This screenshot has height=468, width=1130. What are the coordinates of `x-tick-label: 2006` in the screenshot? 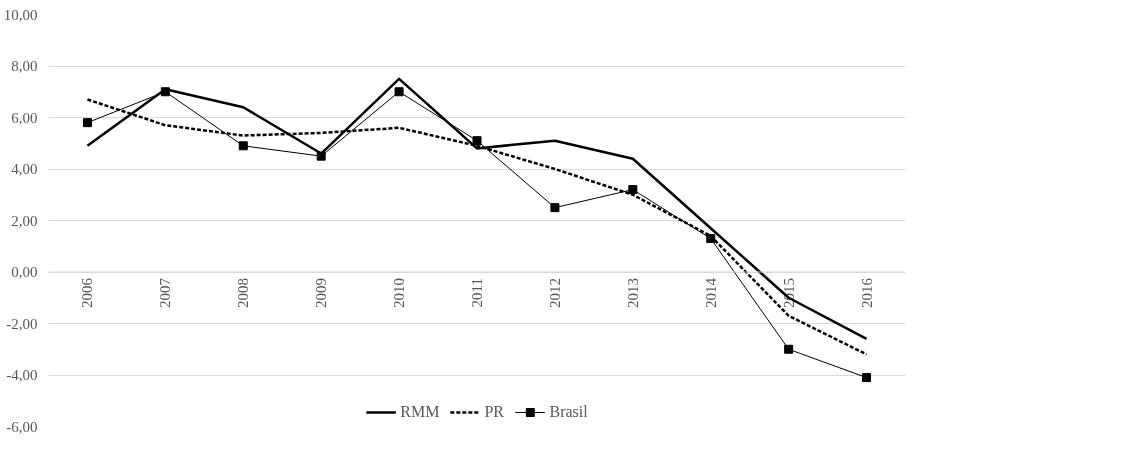 It's located at (87, 292).